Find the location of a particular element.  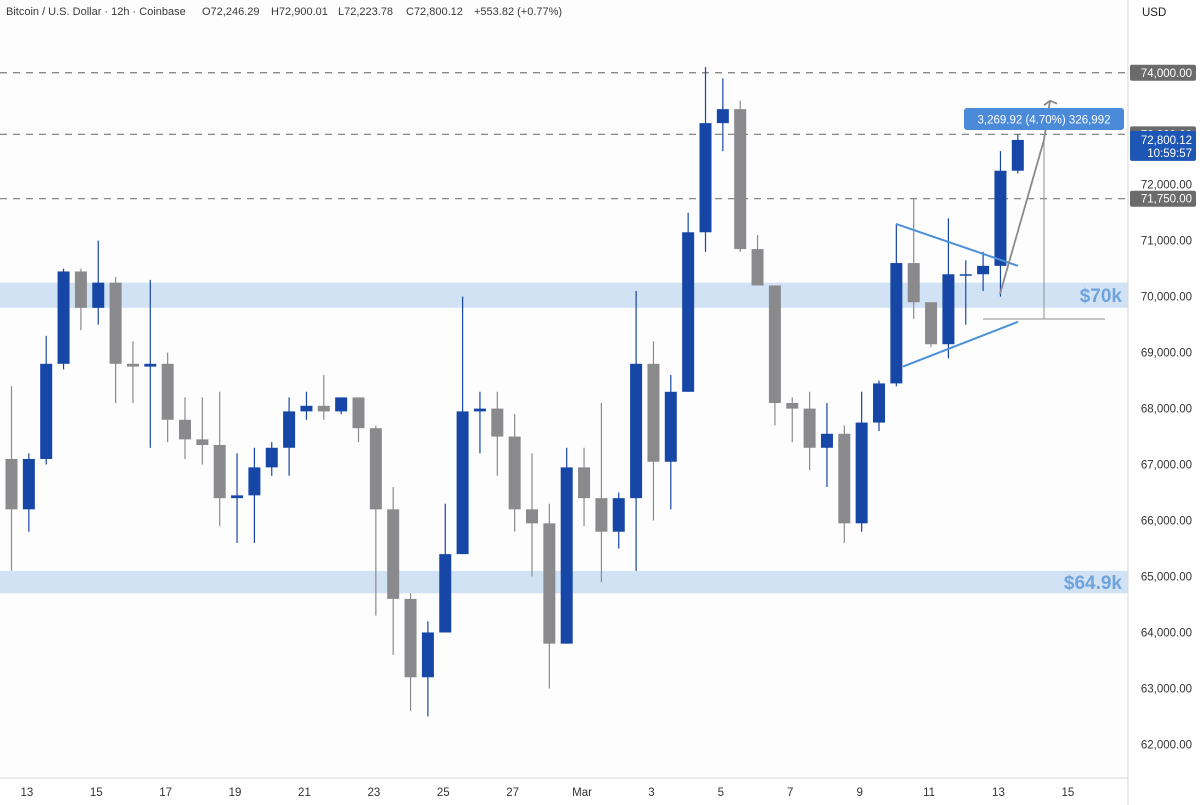

measure-label: 3,269.92 (4.70%) 326,992 is located at coordinates (1044, 121).